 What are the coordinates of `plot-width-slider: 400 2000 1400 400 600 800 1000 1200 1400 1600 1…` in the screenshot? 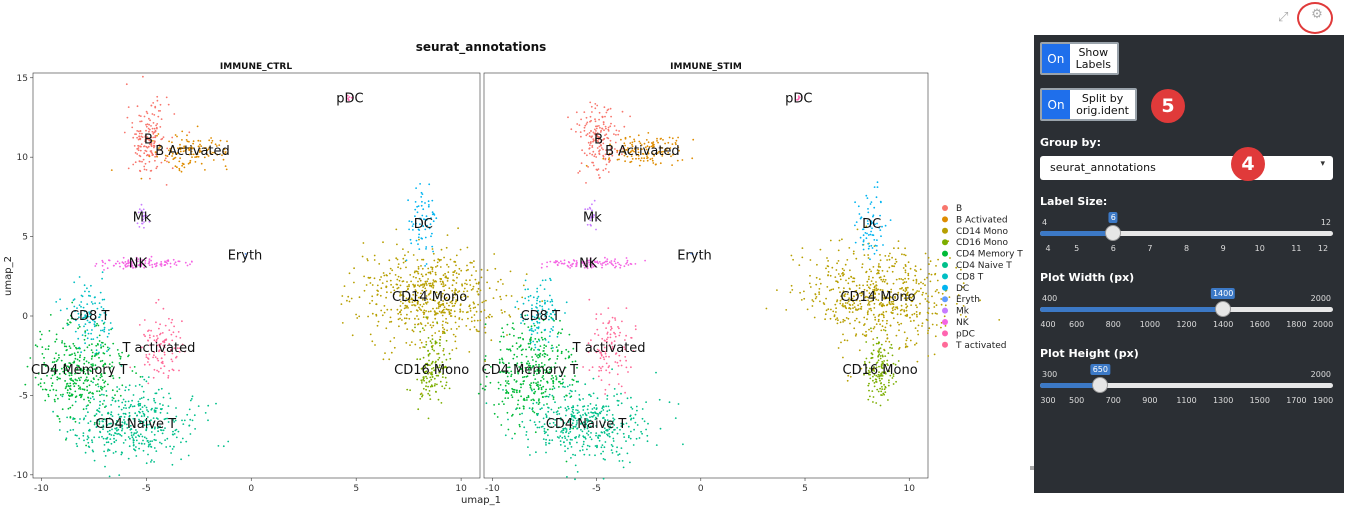 It's located at (1186, 311).